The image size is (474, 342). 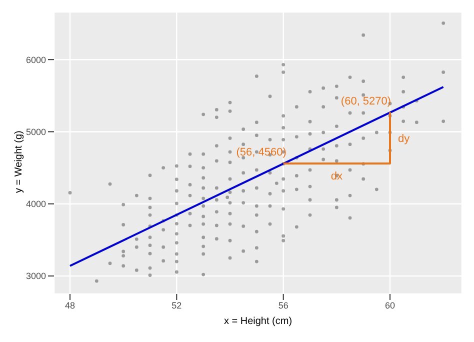 I want to click on x-tick-label: 56, so click(x=283, y=305).